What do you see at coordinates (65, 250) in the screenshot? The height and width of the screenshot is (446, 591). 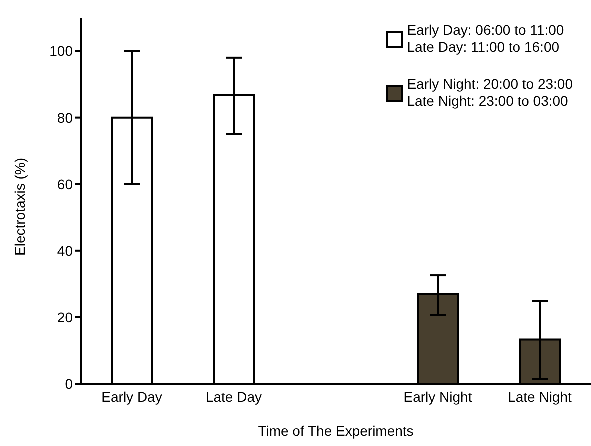 I see `y-tick-label: 40` at bounding box center [65, 250].